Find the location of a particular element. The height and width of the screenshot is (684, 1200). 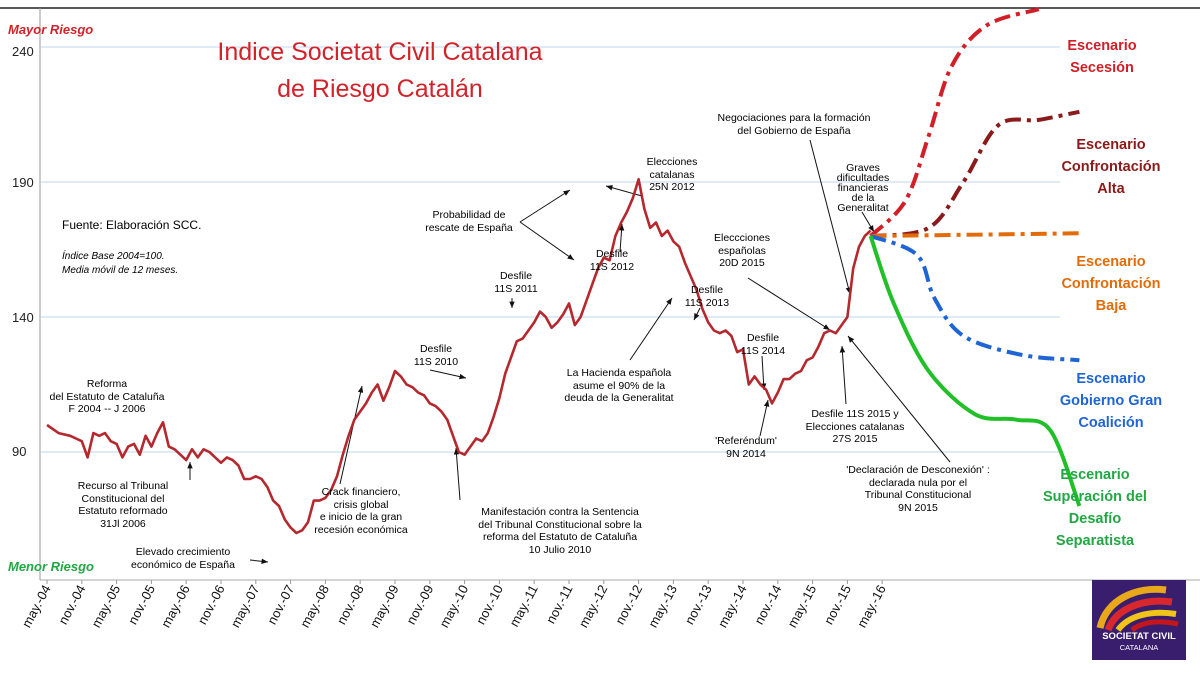

annotation-line: Manifestación contra la Sentencia is located at coordinates (560, 512).